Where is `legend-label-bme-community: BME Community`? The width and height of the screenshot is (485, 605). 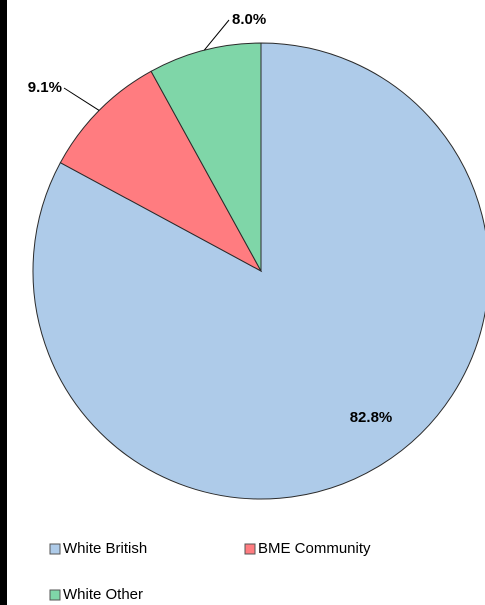 legend-label-bme-community: BME Community is located at coordinates (314, 548).